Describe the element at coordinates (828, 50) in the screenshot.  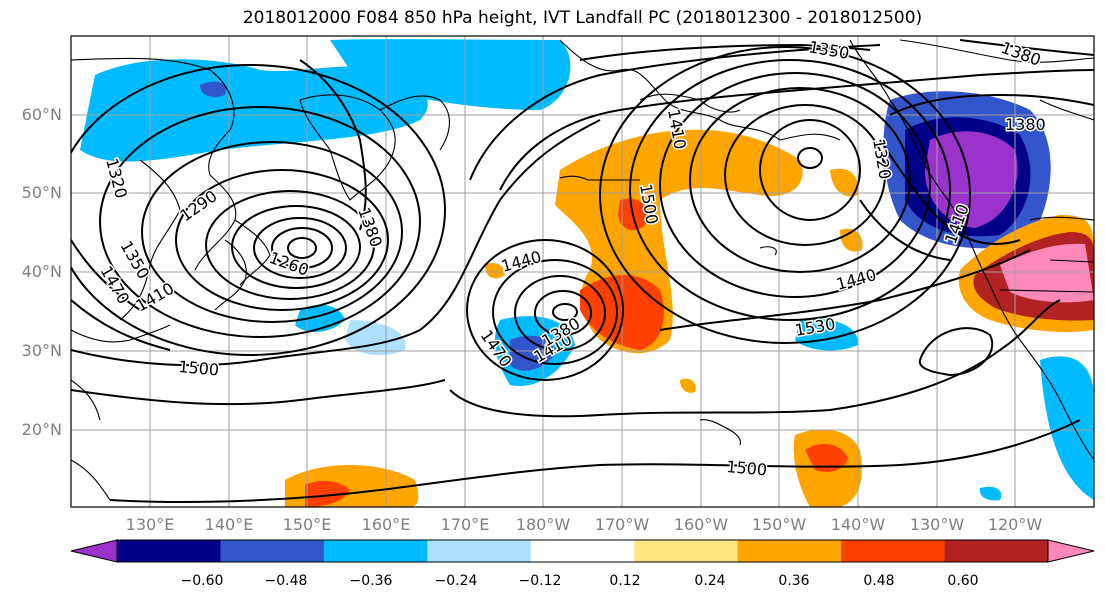
I see `contour-label: 1350` at that location.